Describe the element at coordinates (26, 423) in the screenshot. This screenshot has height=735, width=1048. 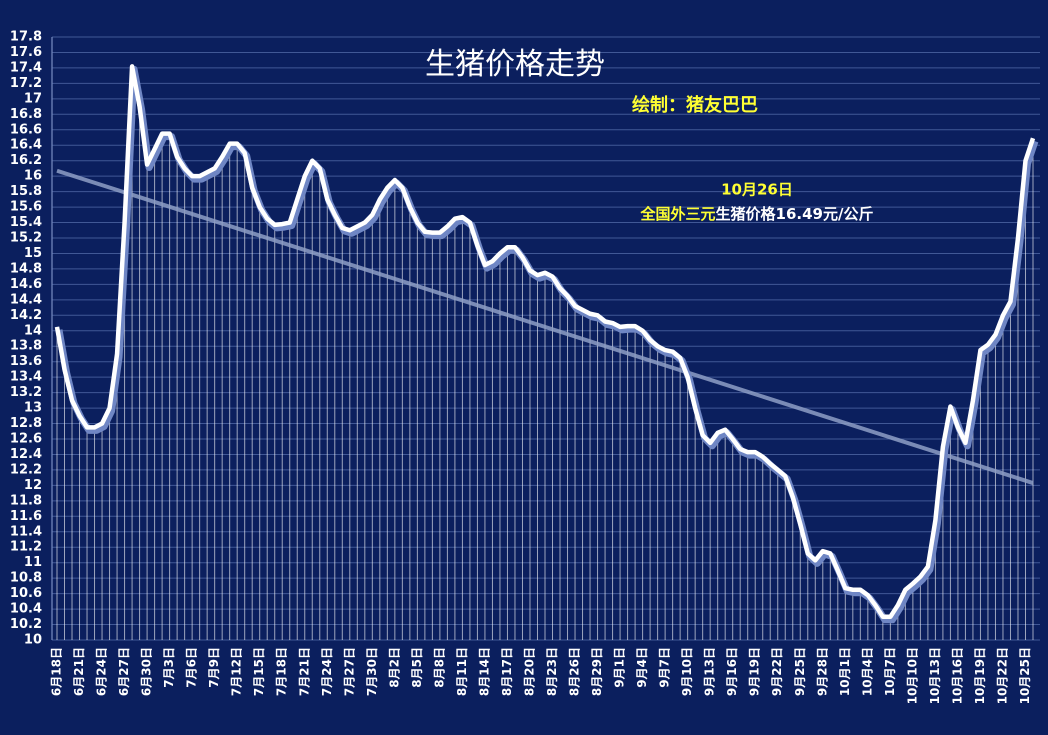
I see `y-tick-label: 12.8` at that location.